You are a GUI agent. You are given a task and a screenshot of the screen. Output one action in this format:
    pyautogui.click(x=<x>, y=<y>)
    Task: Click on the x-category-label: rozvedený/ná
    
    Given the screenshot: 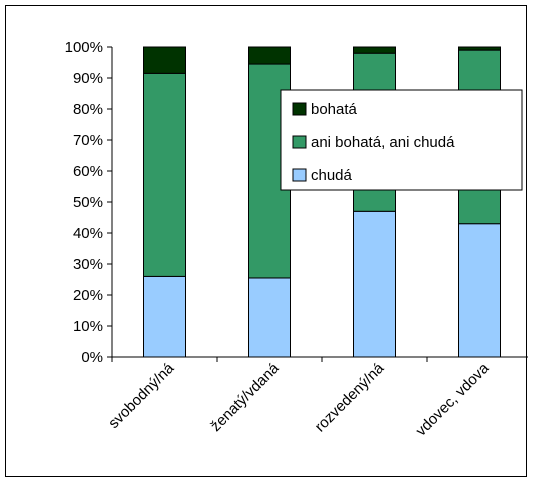 What is the action you would take?
    pyautogui.click(x=350, y=397)
    